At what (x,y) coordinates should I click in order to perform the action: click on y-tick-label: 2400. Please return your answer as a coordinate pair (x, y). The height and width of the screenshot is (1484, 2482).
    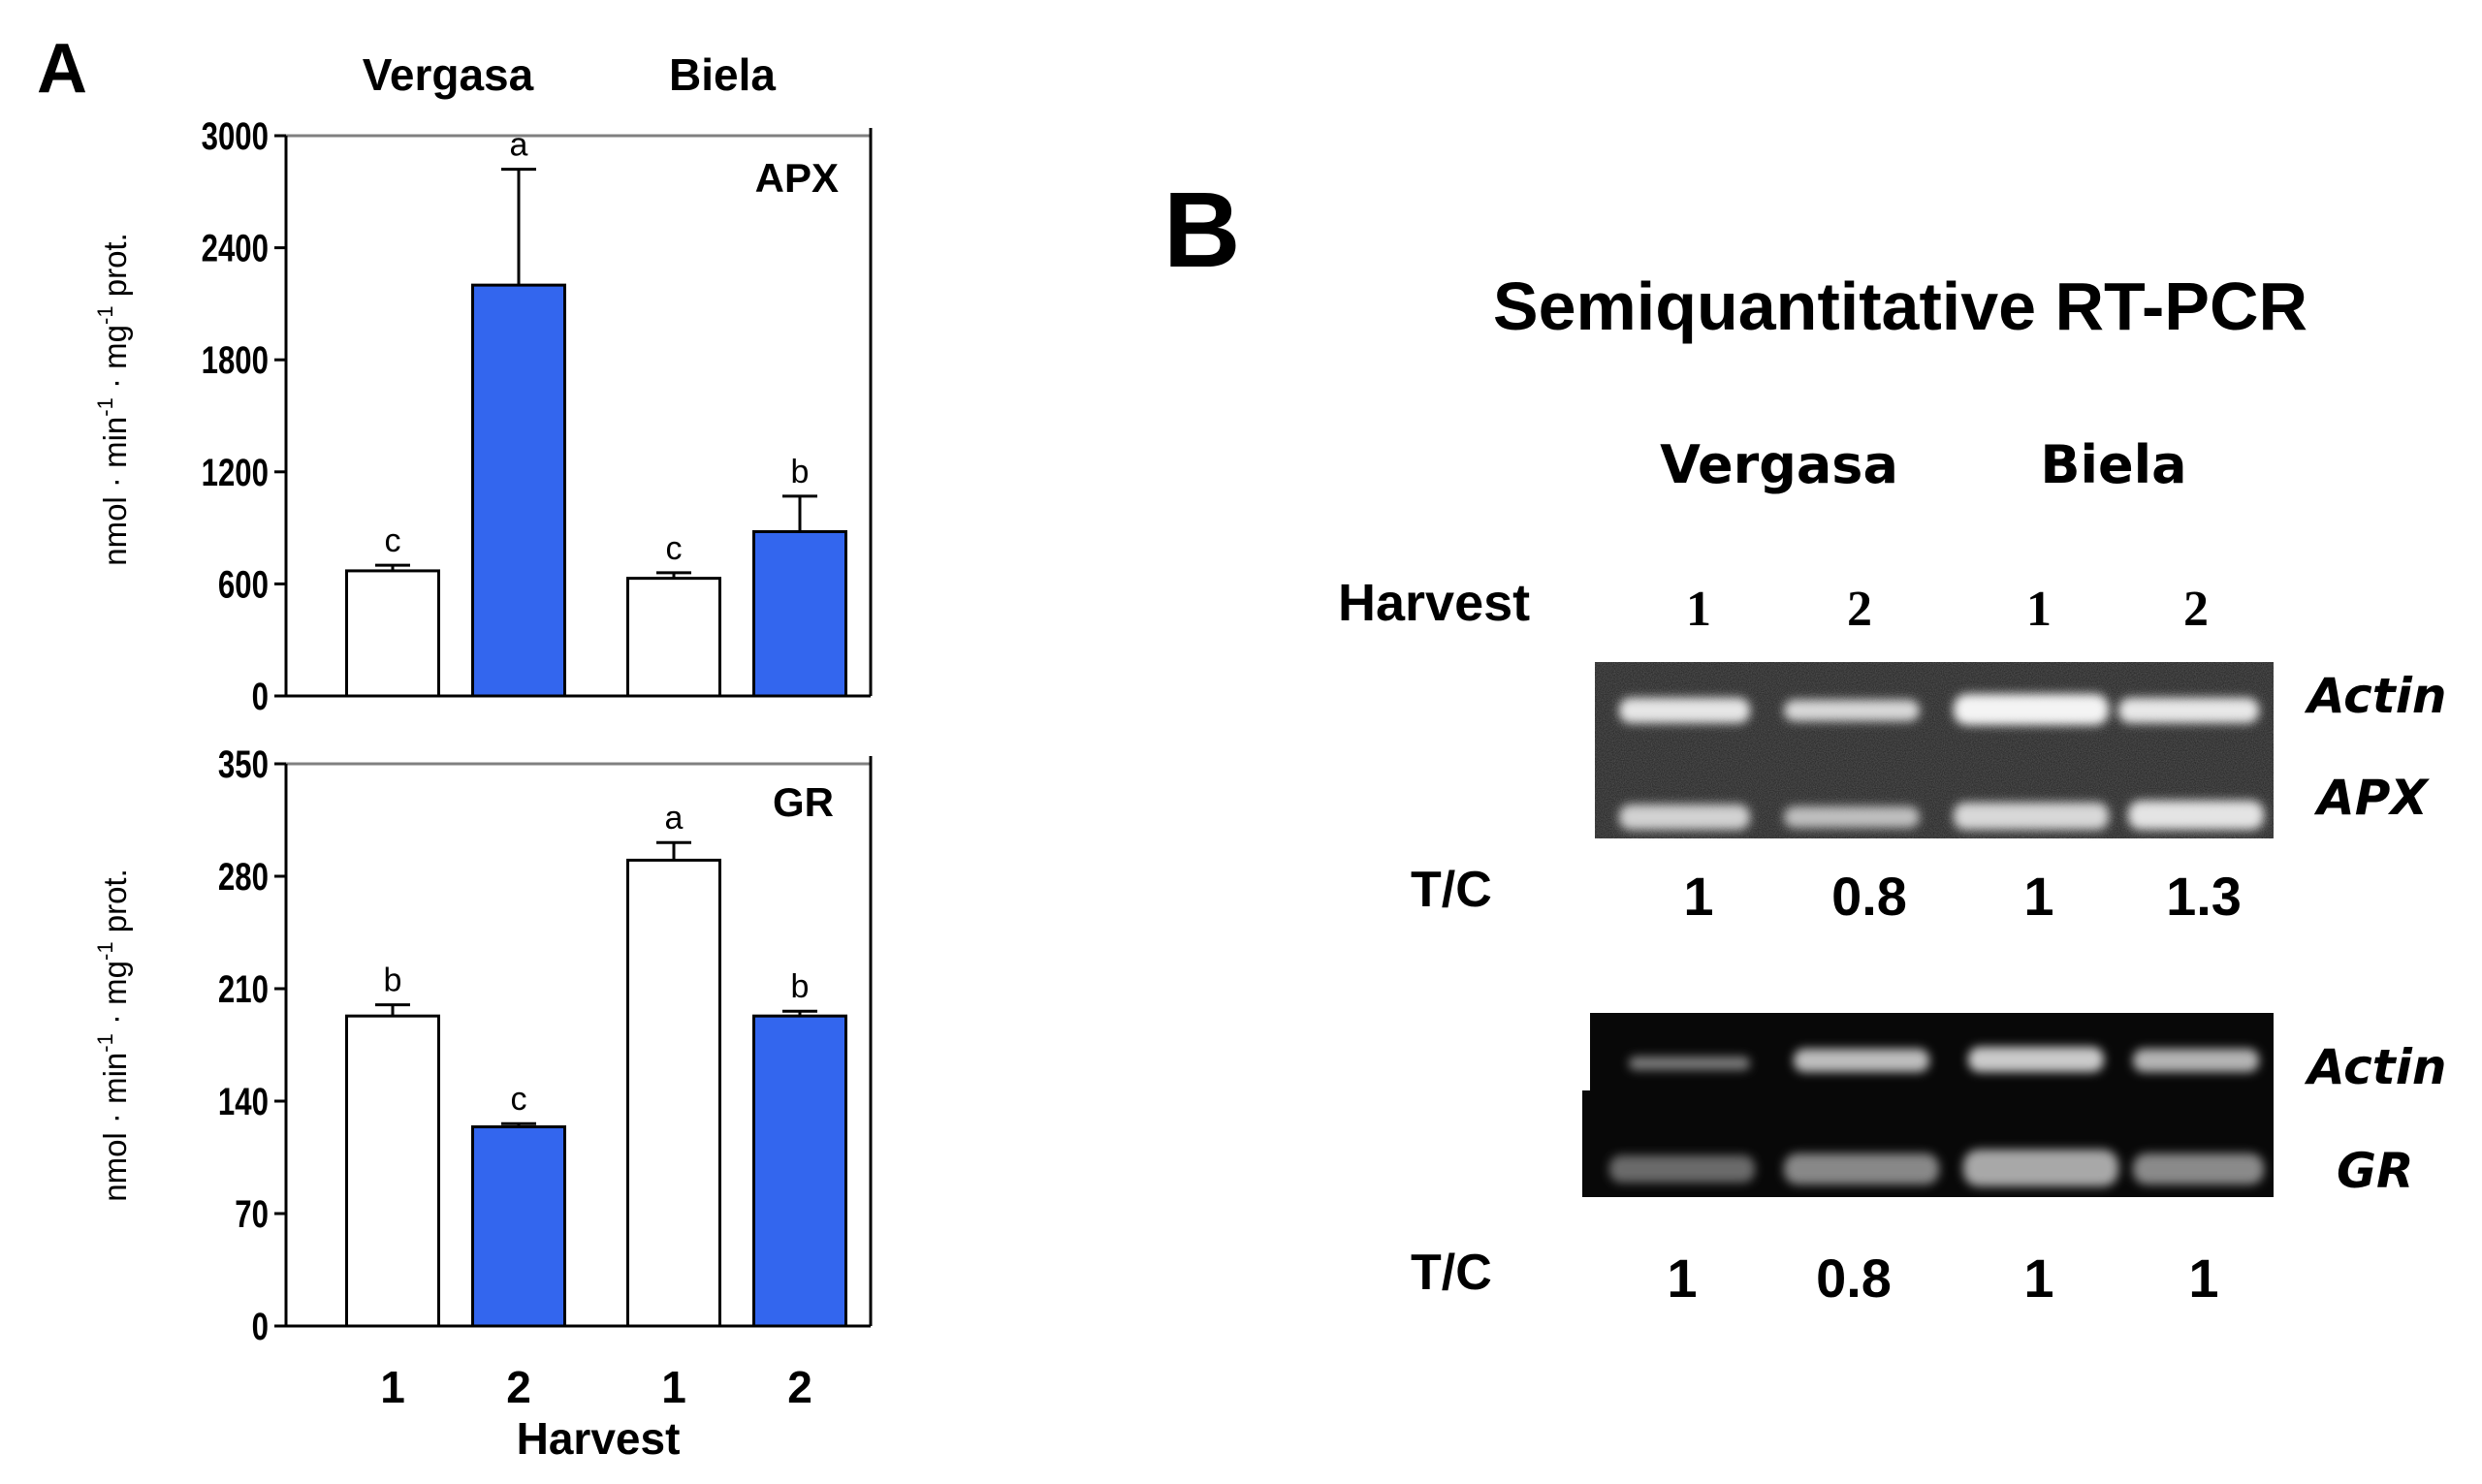
    Looking at the image, I should click on (235, 249).